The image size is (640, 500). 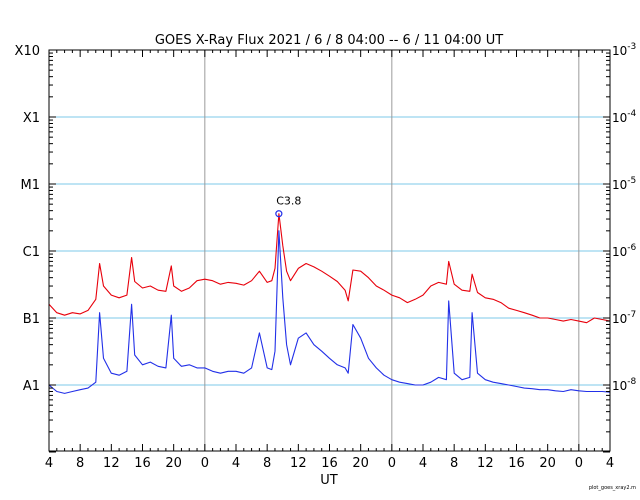 I want to click on y-power-label: 10-5, so click(x=624, y=184).